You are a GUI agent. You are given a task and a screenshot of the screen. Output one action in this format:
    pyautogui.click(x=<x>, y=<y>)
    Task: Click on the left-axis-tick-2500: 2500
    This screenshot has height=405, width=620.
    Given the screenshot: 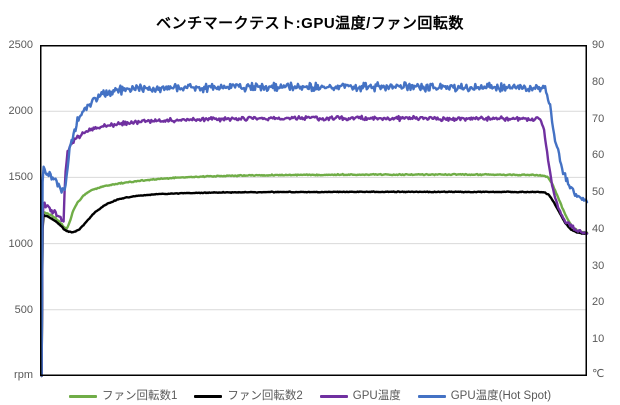 What is the action you would take?
    pyautogui.click(x=20, y=45)
    